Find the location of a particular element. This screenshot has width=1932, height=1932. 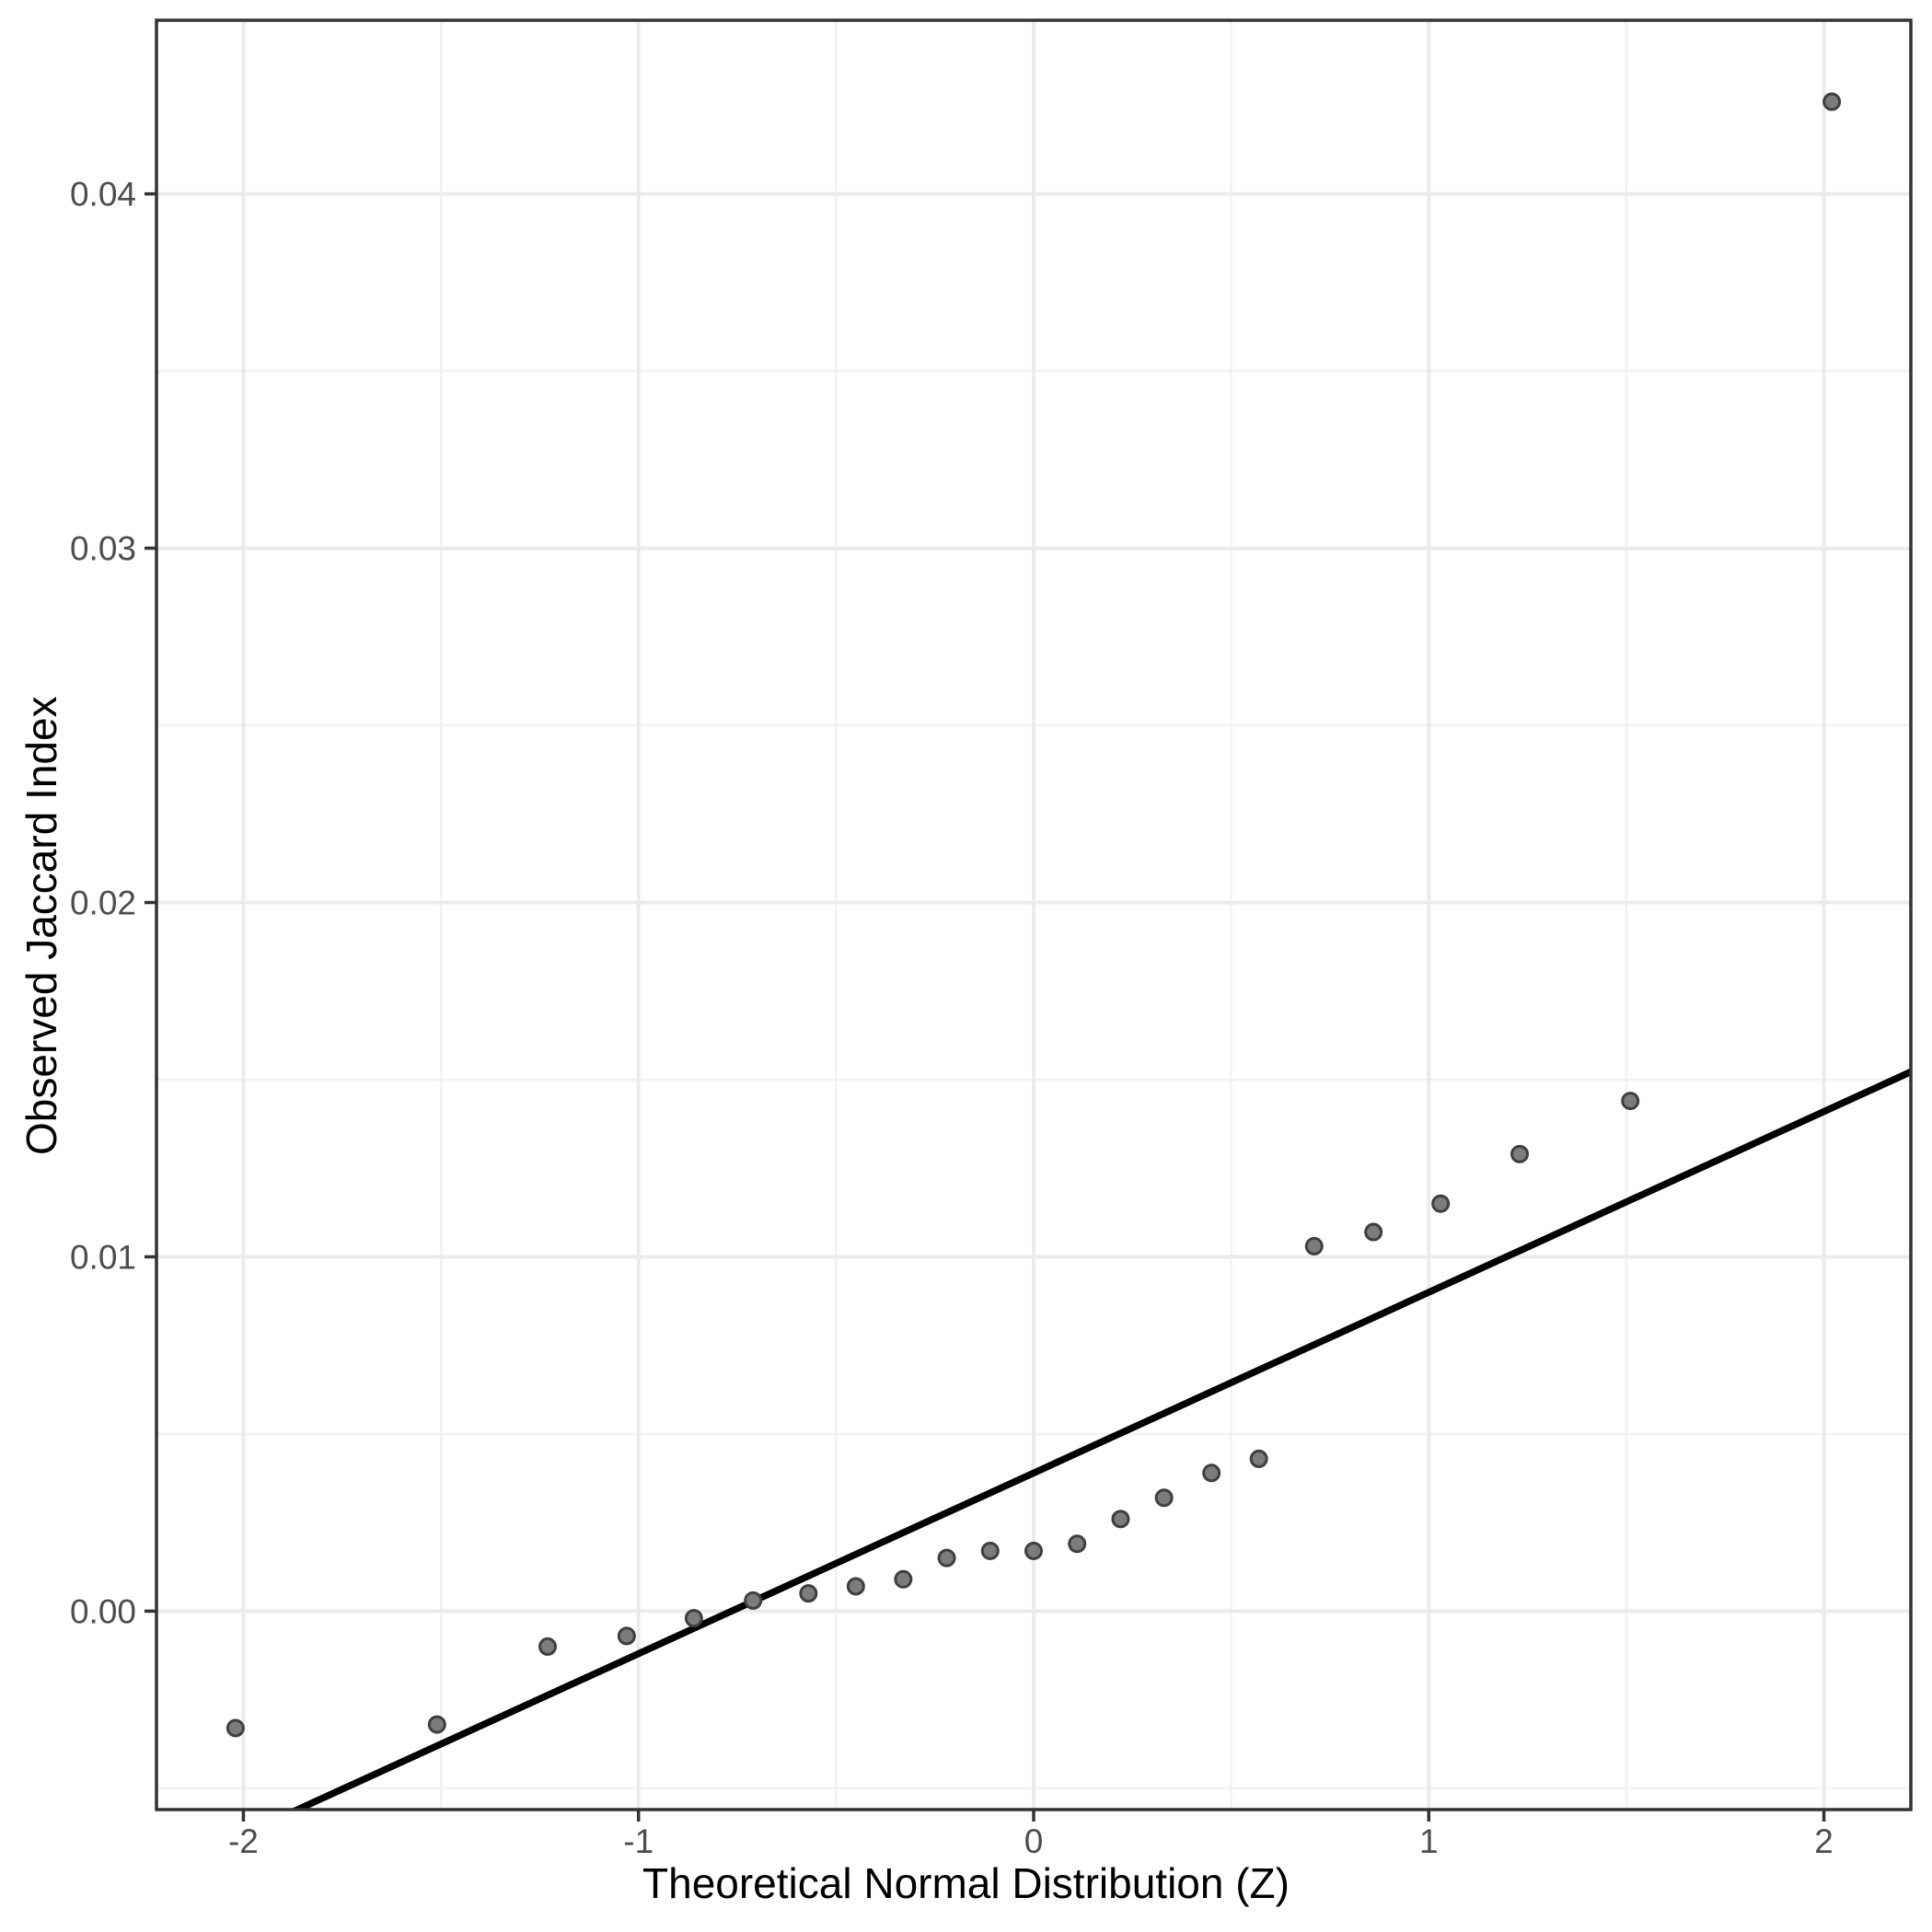

y-axis-title: Observed Jaccard Index is located at coordinates (41, 926).